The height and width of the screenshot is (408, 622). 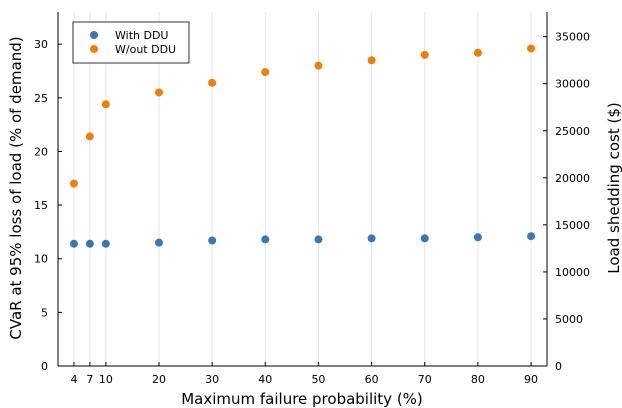 I want to click on y2-tick-label: 15000, so click(x=572, y=225).